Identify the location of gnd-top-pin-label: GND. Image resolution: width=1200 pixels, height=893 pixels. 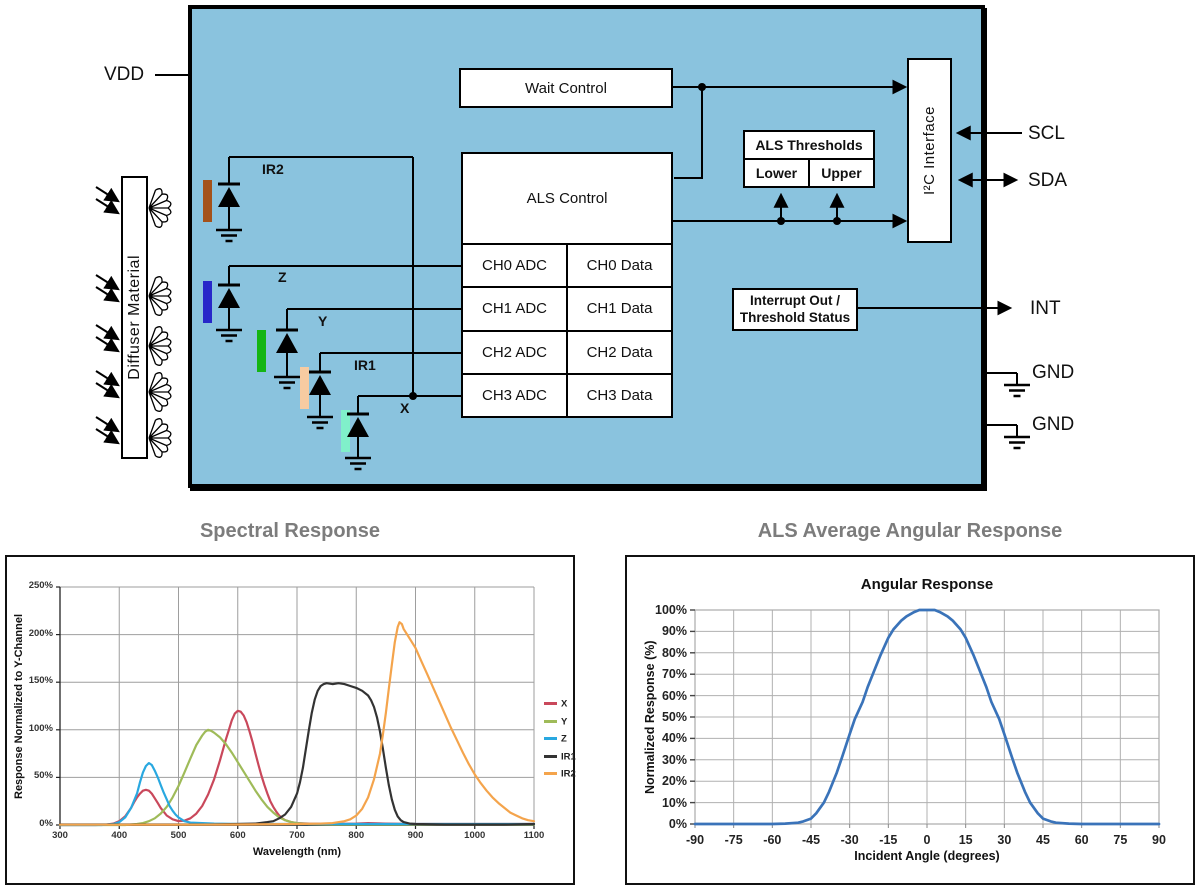
(1053, 372).